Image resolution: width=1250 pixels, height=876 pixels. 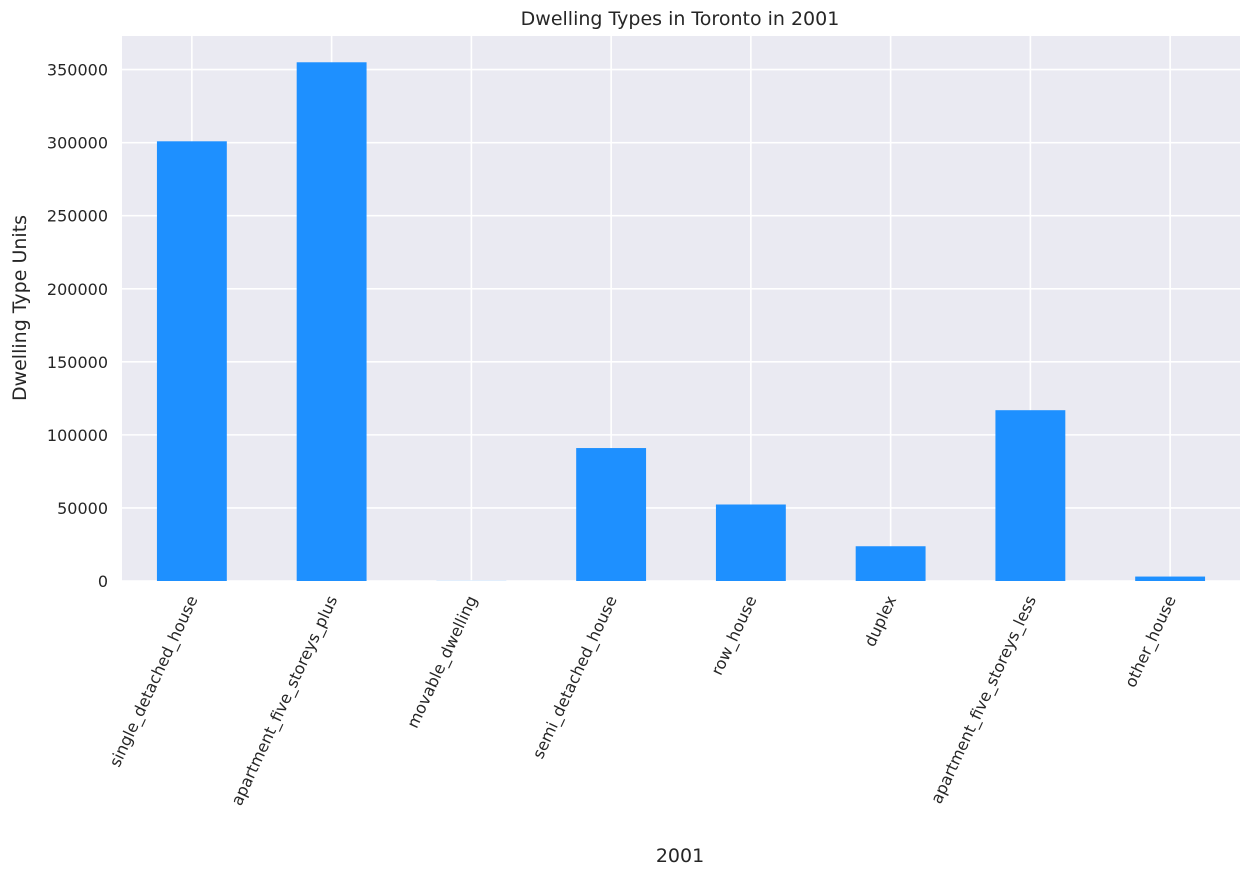 What do you see at coordinates (82, 508) in the screenshot?
I see `y-tick-label: 50000` at bounding box center [82, 508].